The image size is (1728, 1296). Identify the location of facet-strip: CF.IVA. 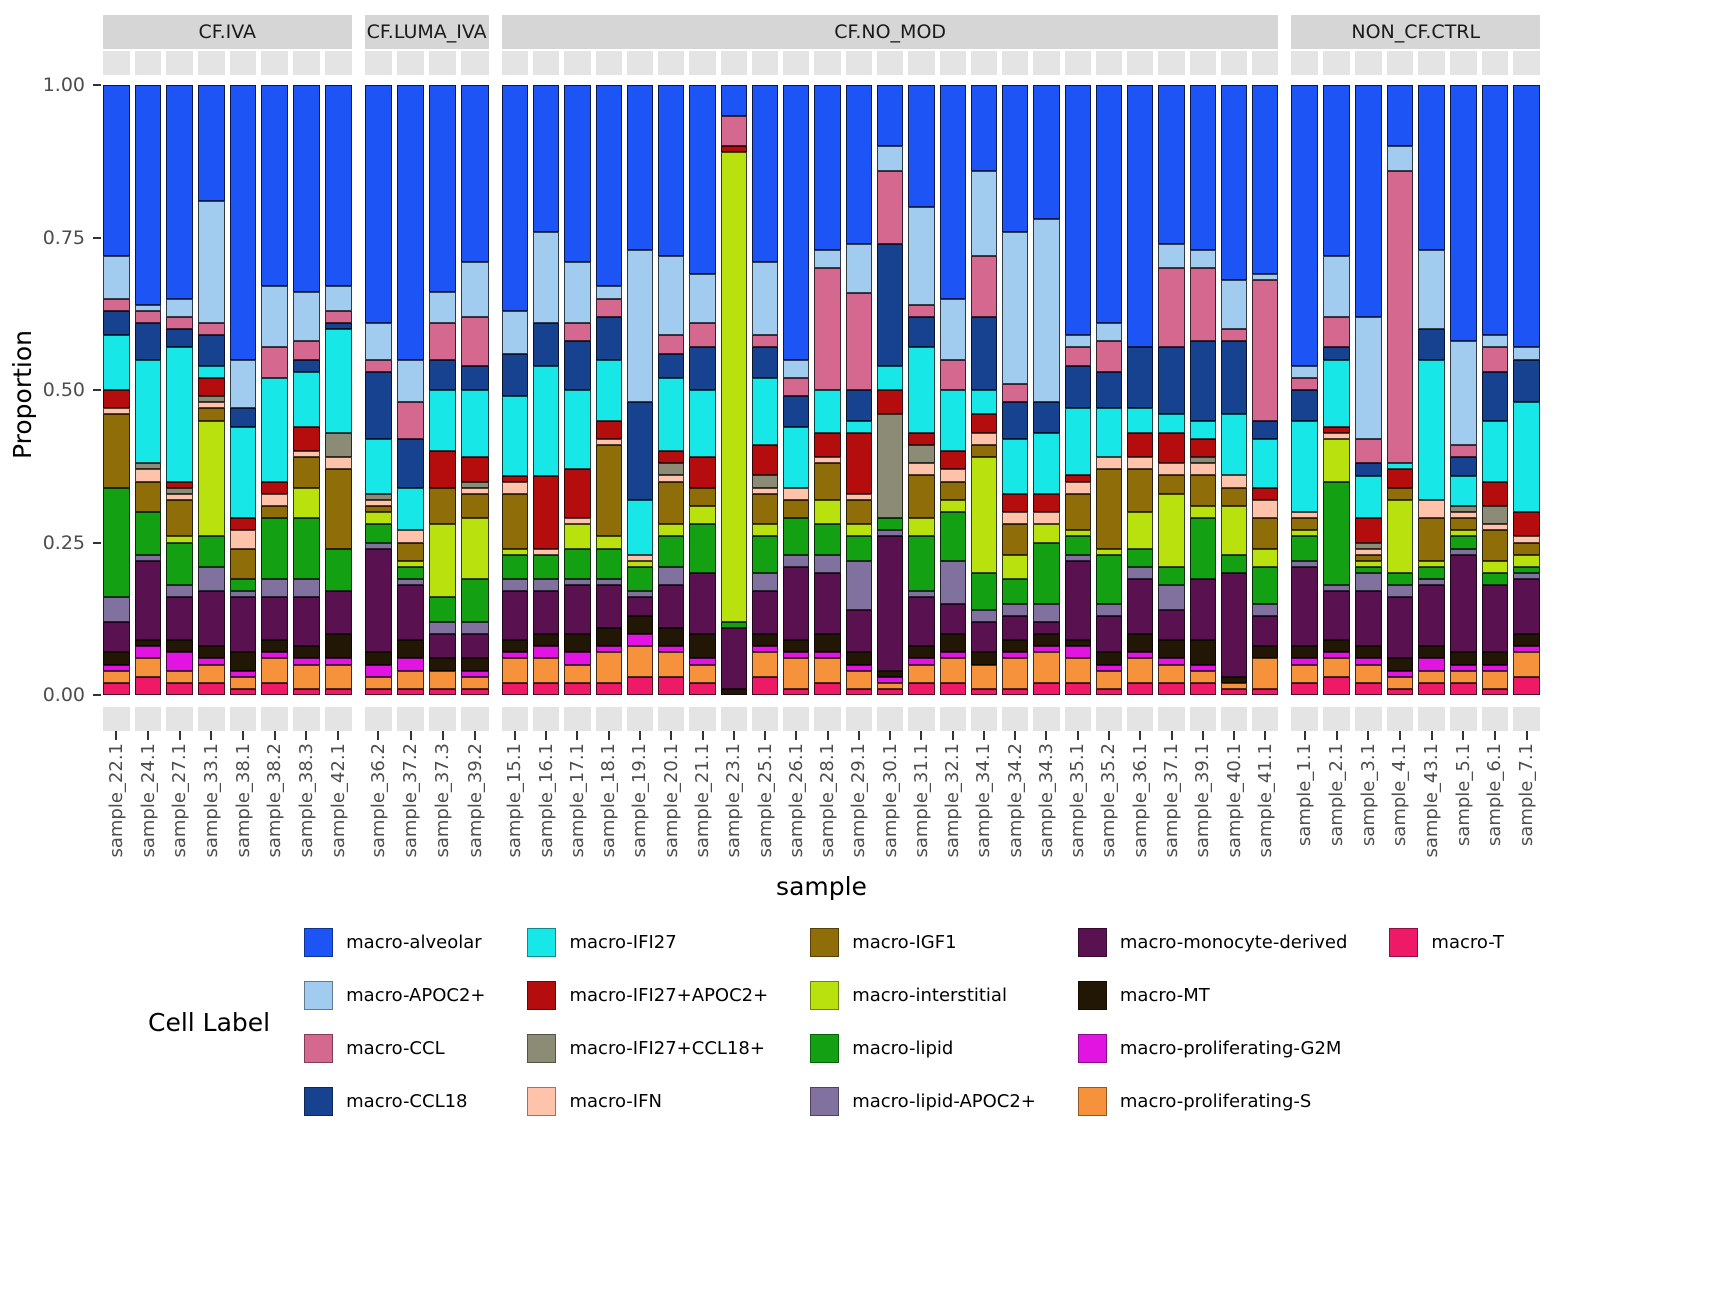
(227, 32).